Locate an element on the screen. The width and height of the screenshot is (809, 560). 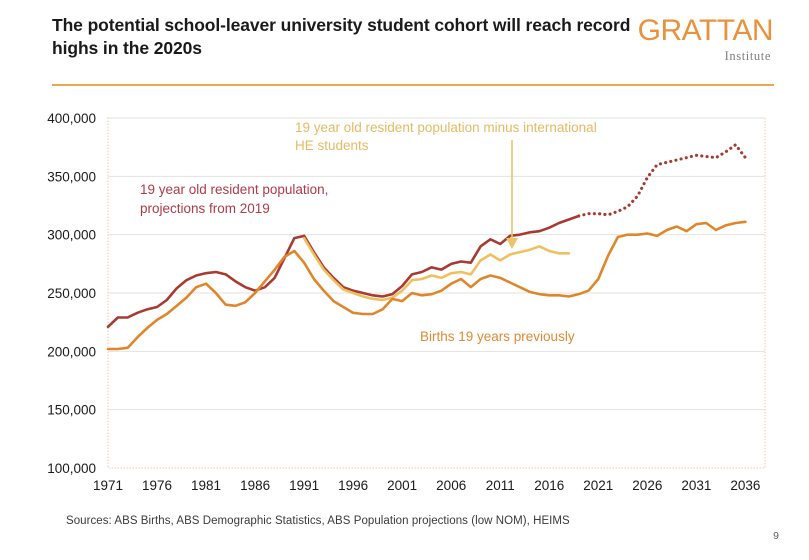
x-axis-tick-label: 2016 is located at coordinates (549, 485).